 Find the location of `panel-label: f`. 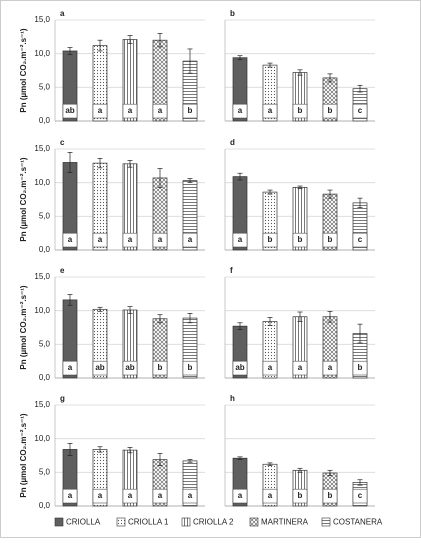

panel-label: f is located at coordinates (231, 270).